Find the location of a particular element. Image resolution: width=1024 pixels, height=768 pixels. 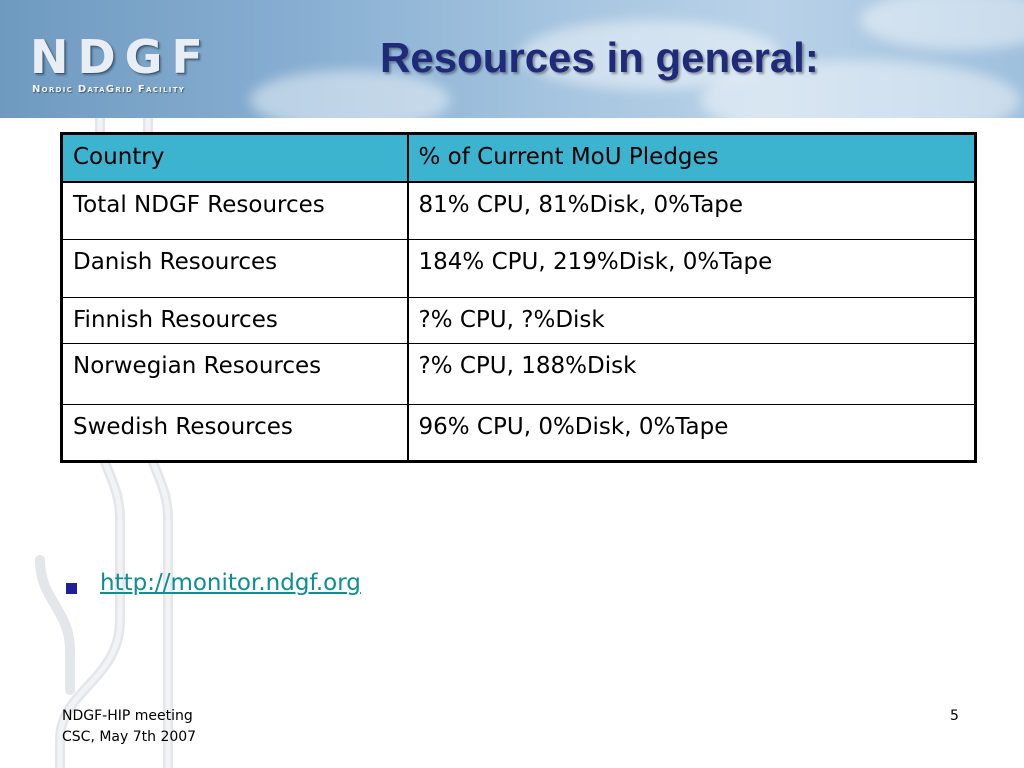

country-cell: Finnish Resources is located at coordinates (235, 320).